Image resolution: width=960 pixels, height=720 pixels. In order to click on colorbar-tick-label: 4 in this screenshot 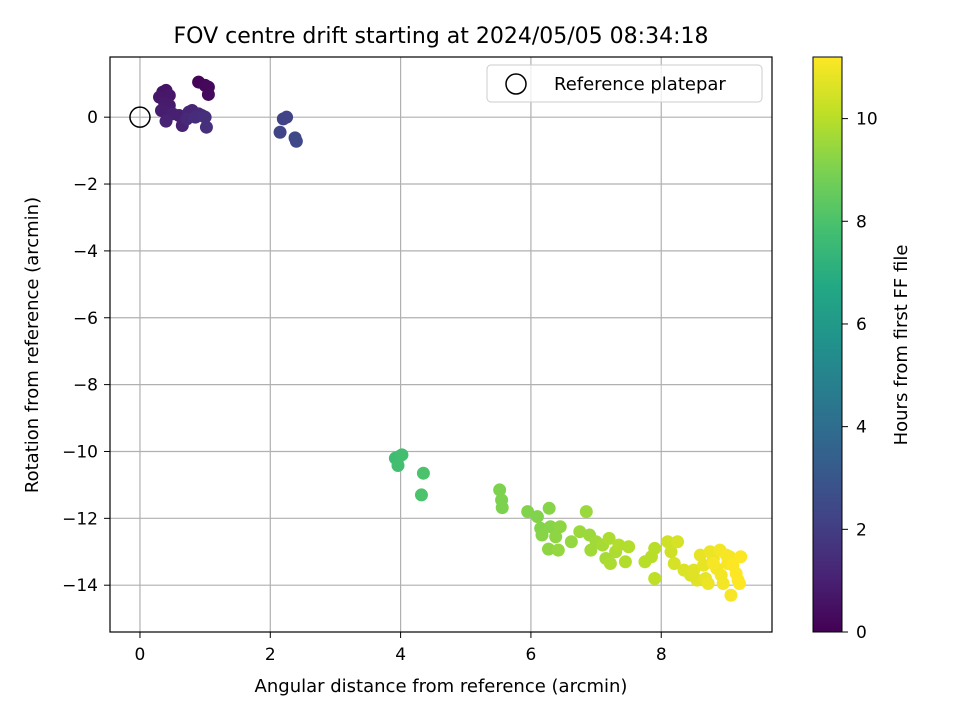, I will do `click(861, 428)`.